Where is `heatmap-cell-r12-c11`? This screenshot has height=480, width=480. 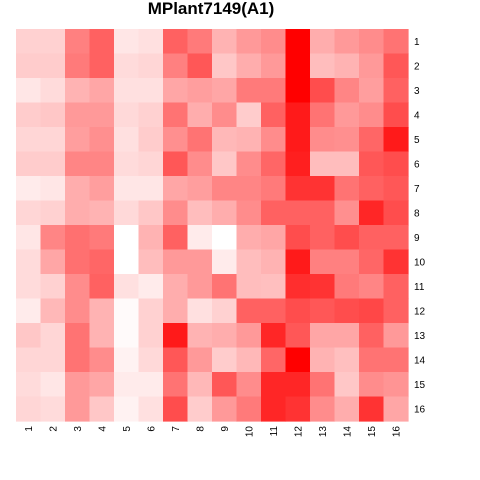 heatmap-cell-r12-c11 is located at coordinates (274, 311).